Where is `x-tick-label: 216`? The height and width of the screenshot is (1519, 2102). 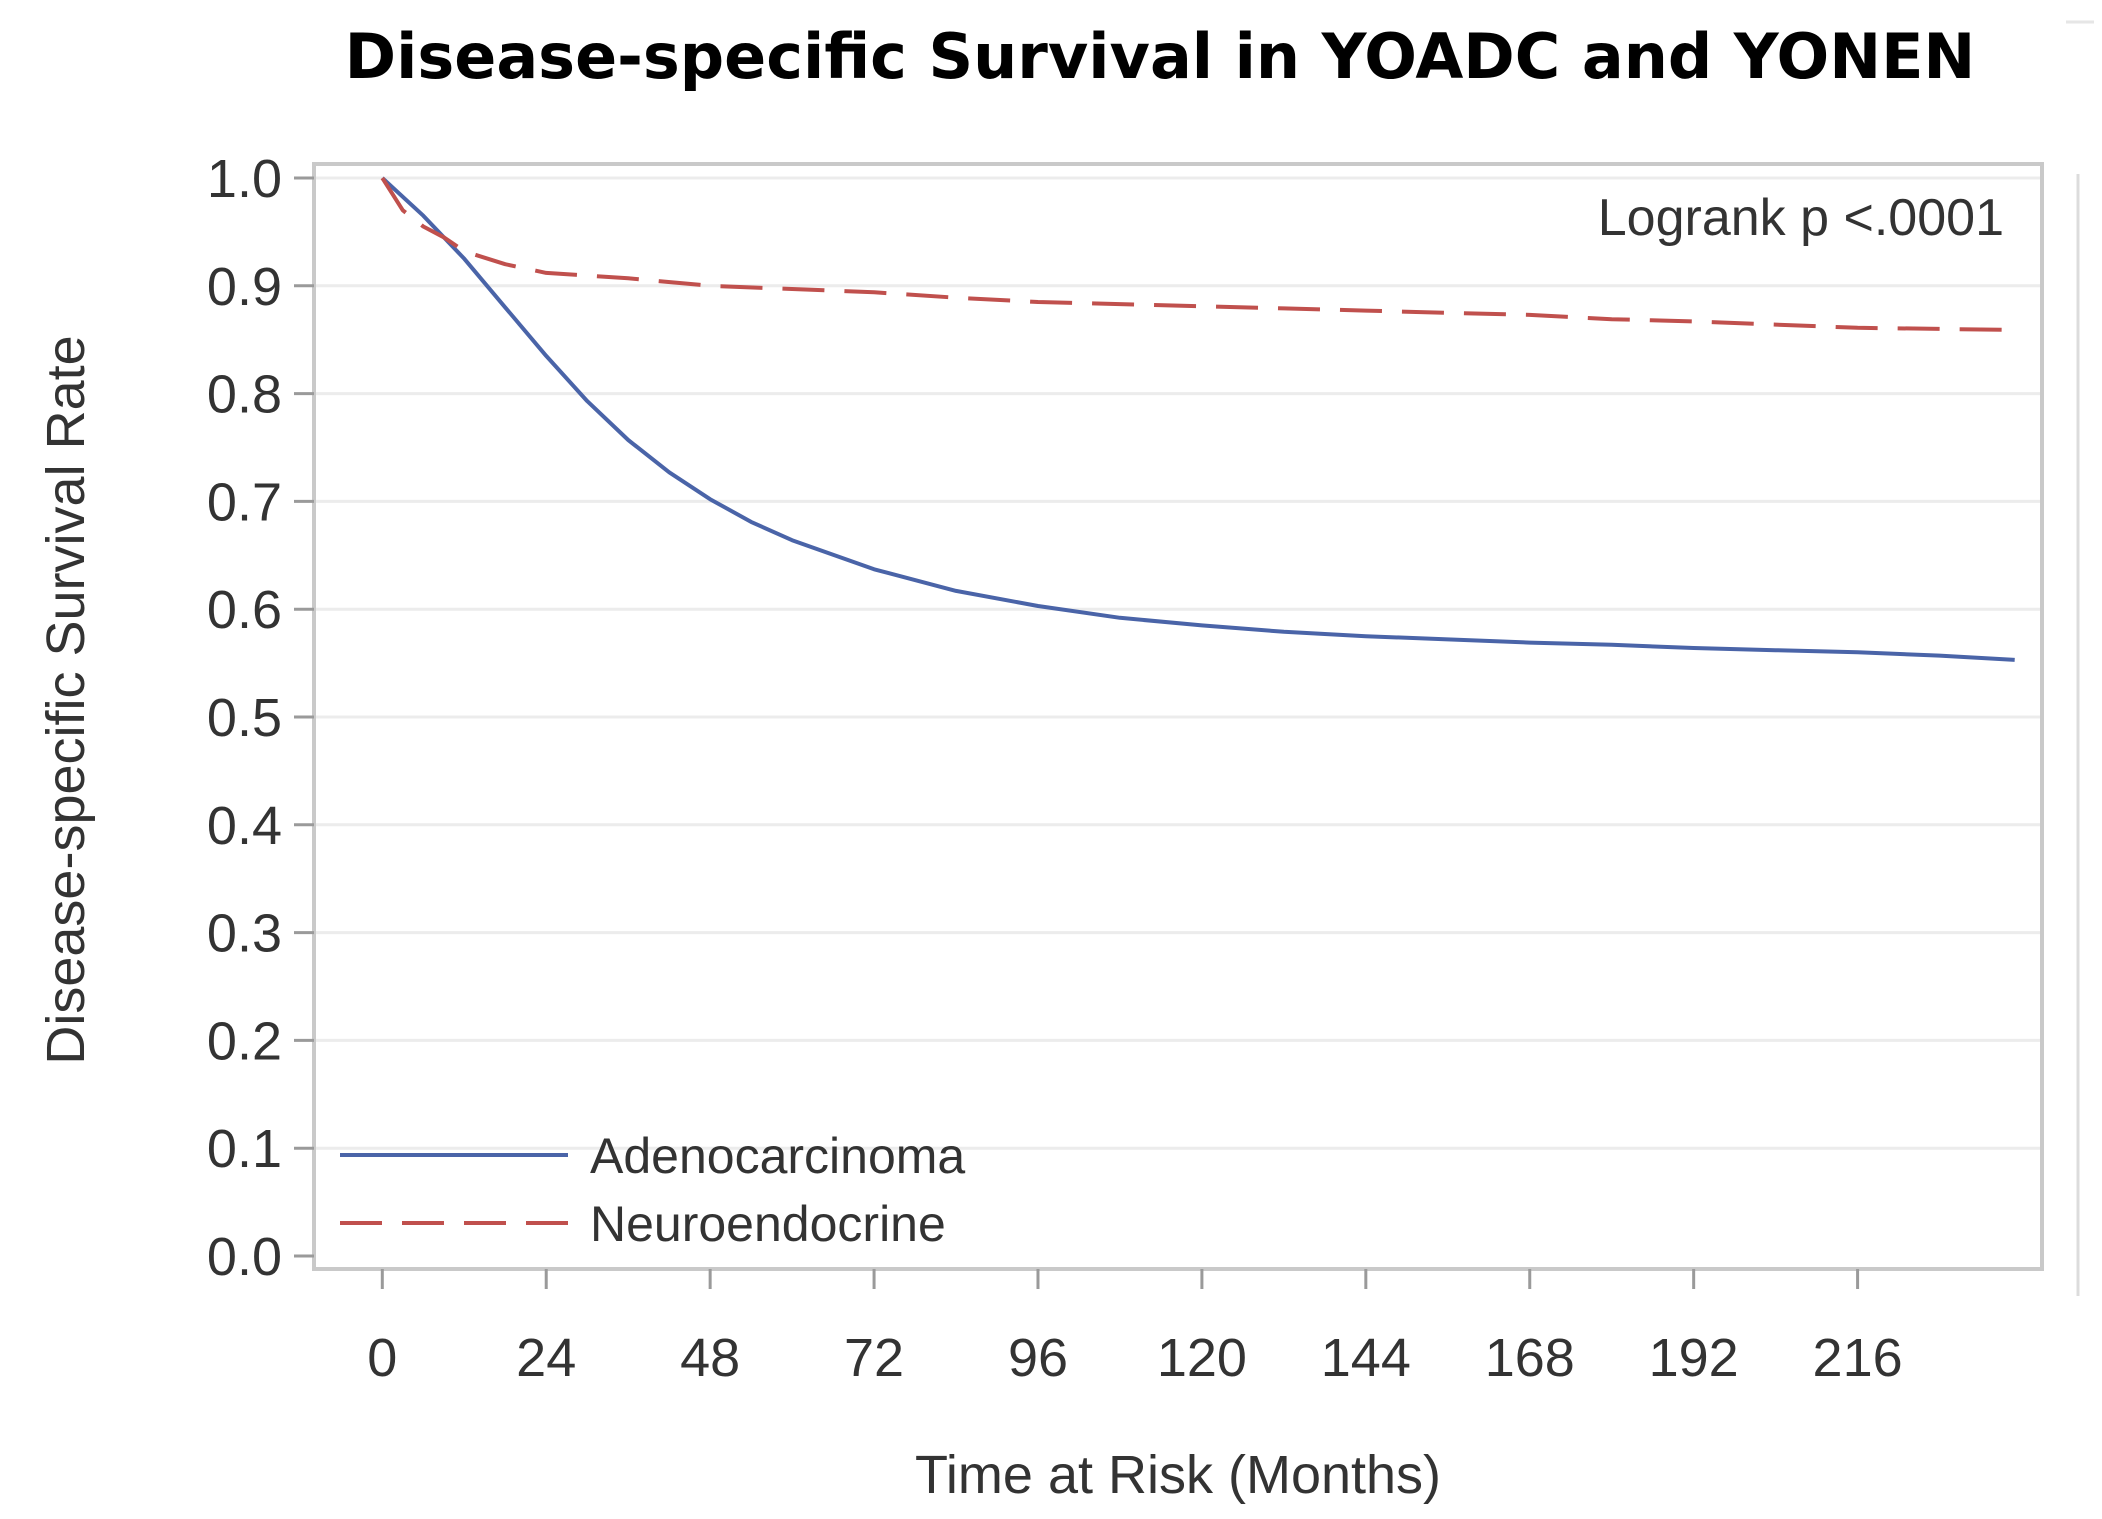
x-tick-label: 216 is located at coordinates (1858, 1358).